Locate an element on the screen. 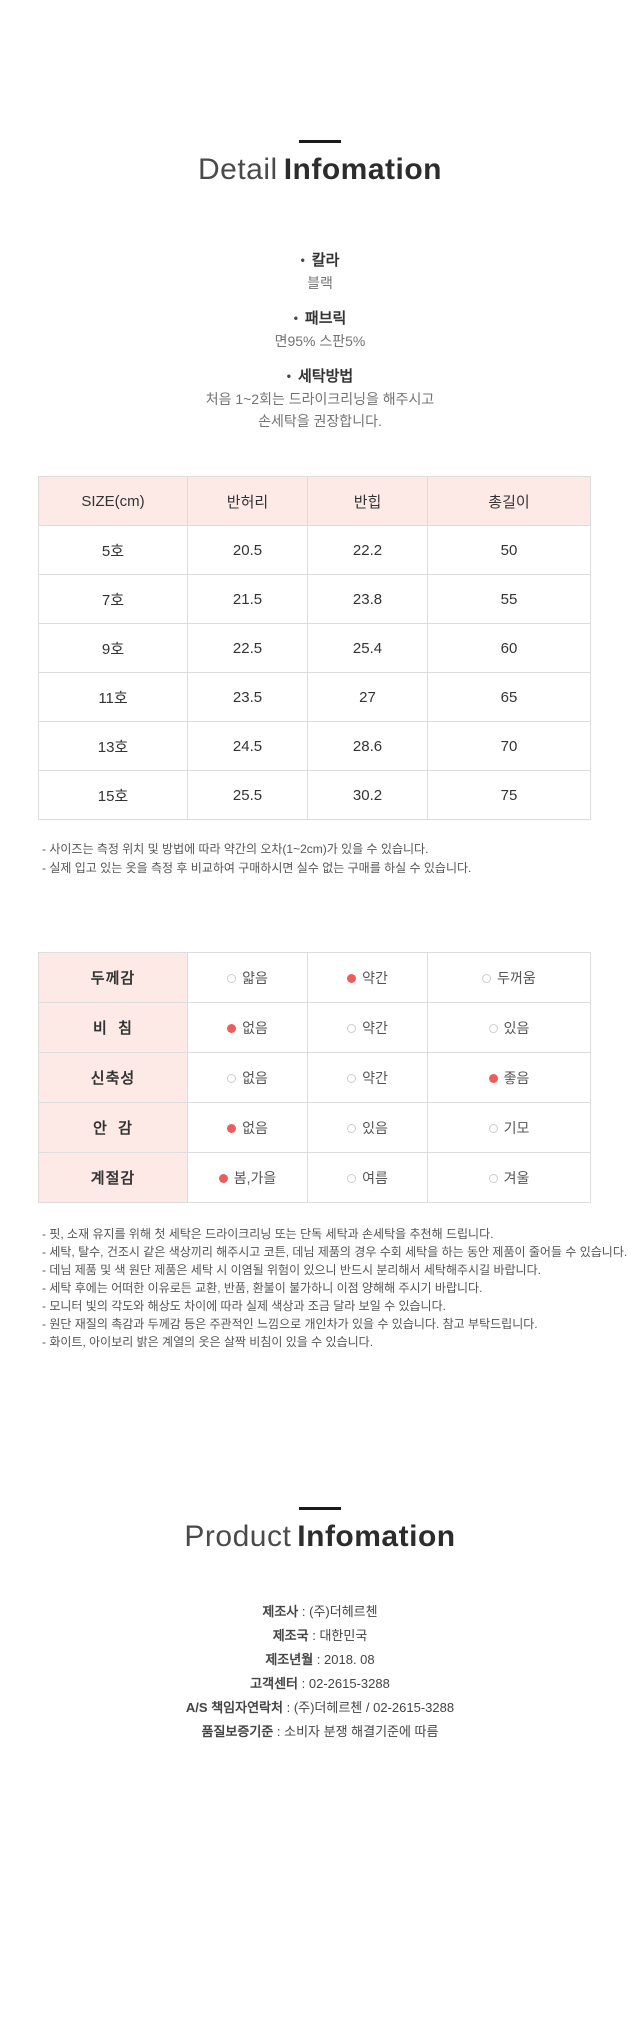  attribute-option-label: 두꺼움 is located at coordinates (516, 977).